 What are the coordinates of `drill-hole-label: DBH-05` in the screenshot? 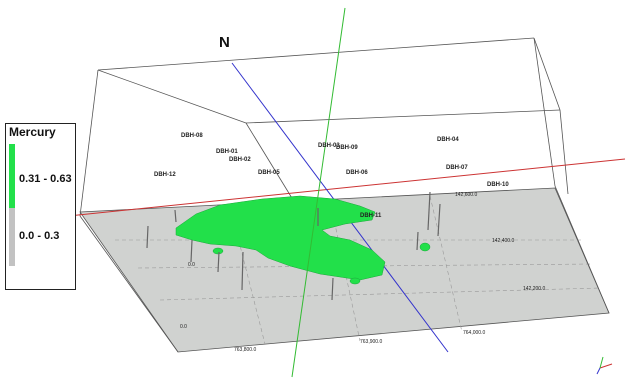 It's located at (269, 173).